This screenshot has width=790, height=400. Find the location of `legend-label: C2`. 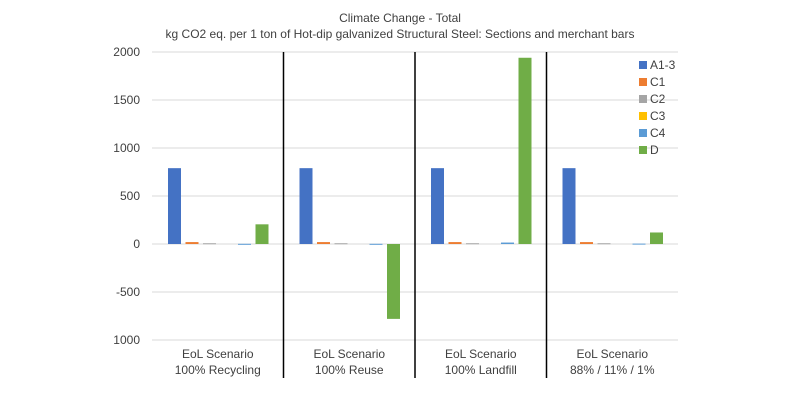

legend-label: C2 is located at coordinates (658, 99).